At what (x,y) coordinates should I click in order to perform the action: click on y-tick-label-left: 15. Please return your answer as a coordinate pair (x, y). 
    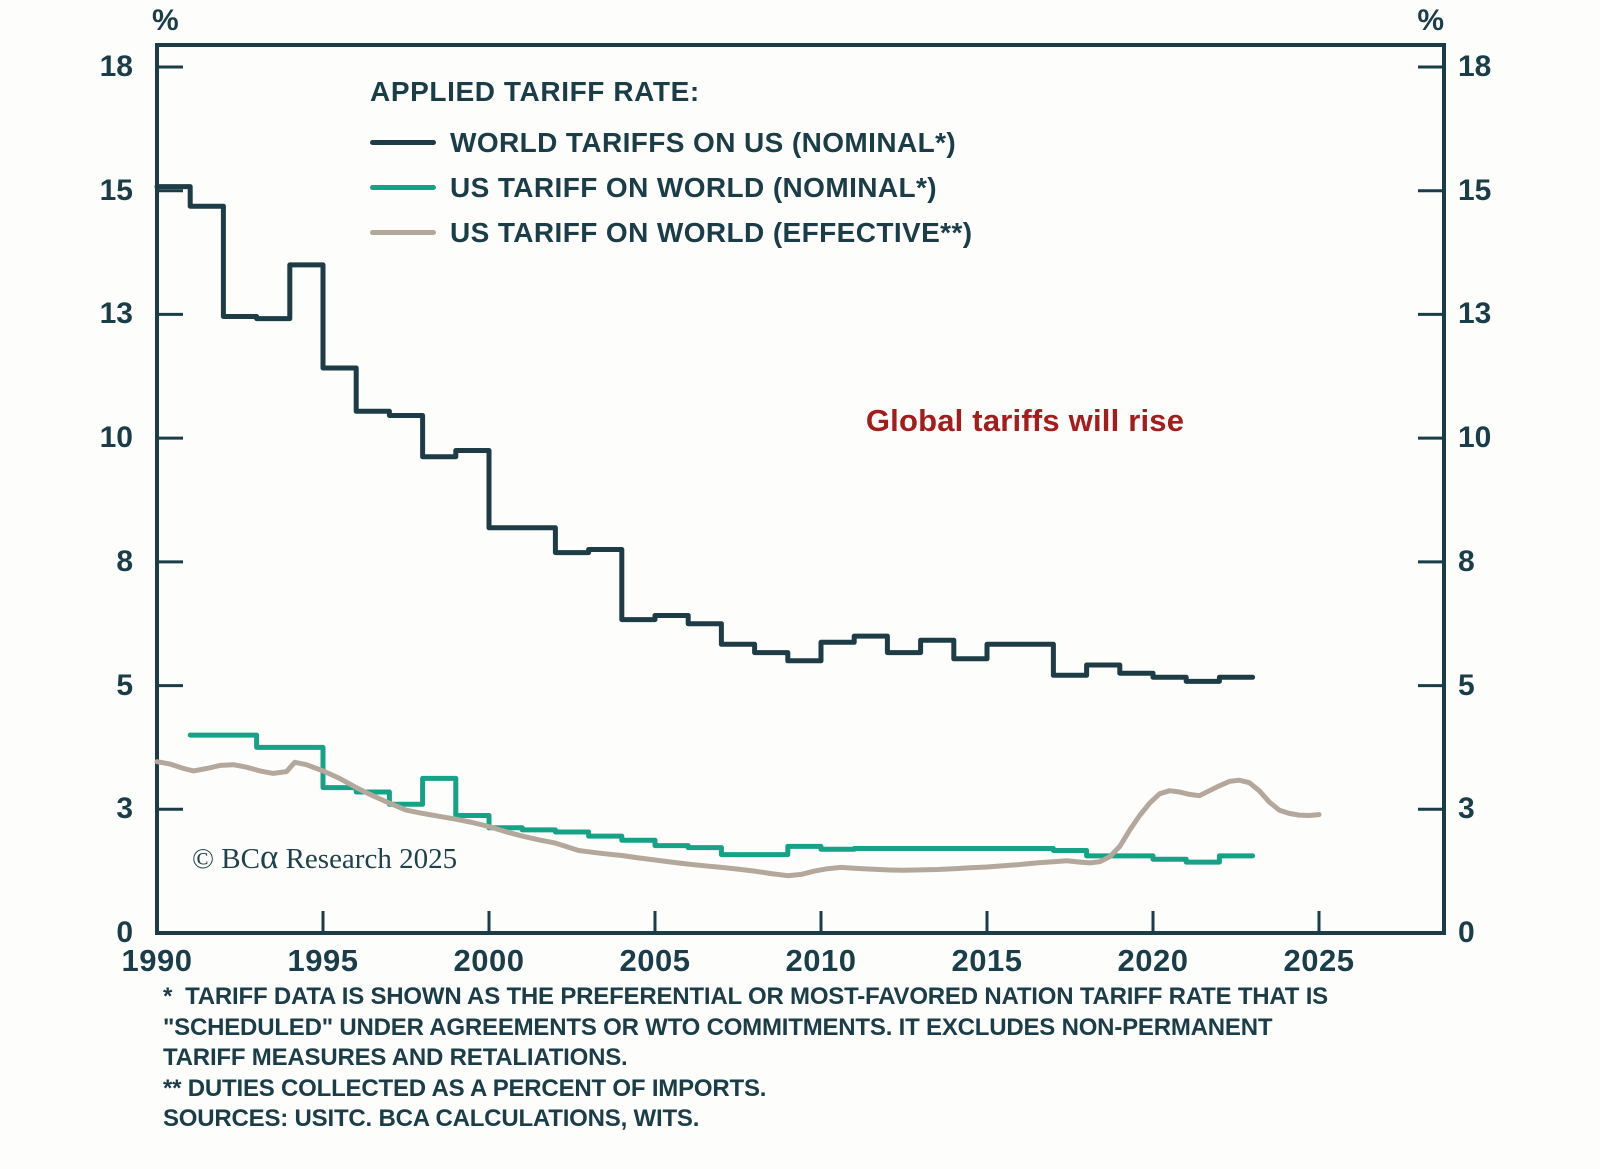
    Looking at the image, I should click on (116, 190).